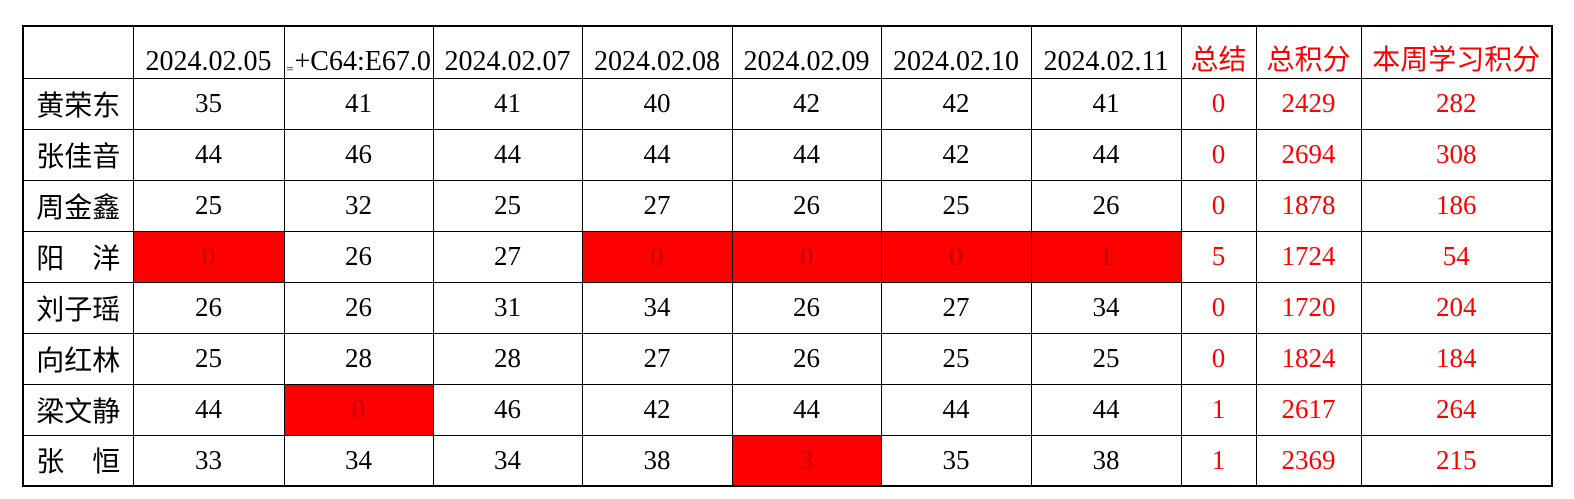 This screenshot has height=499, width=1574. I want to click on weekly-points-cell: 264, so click(1456, 409).